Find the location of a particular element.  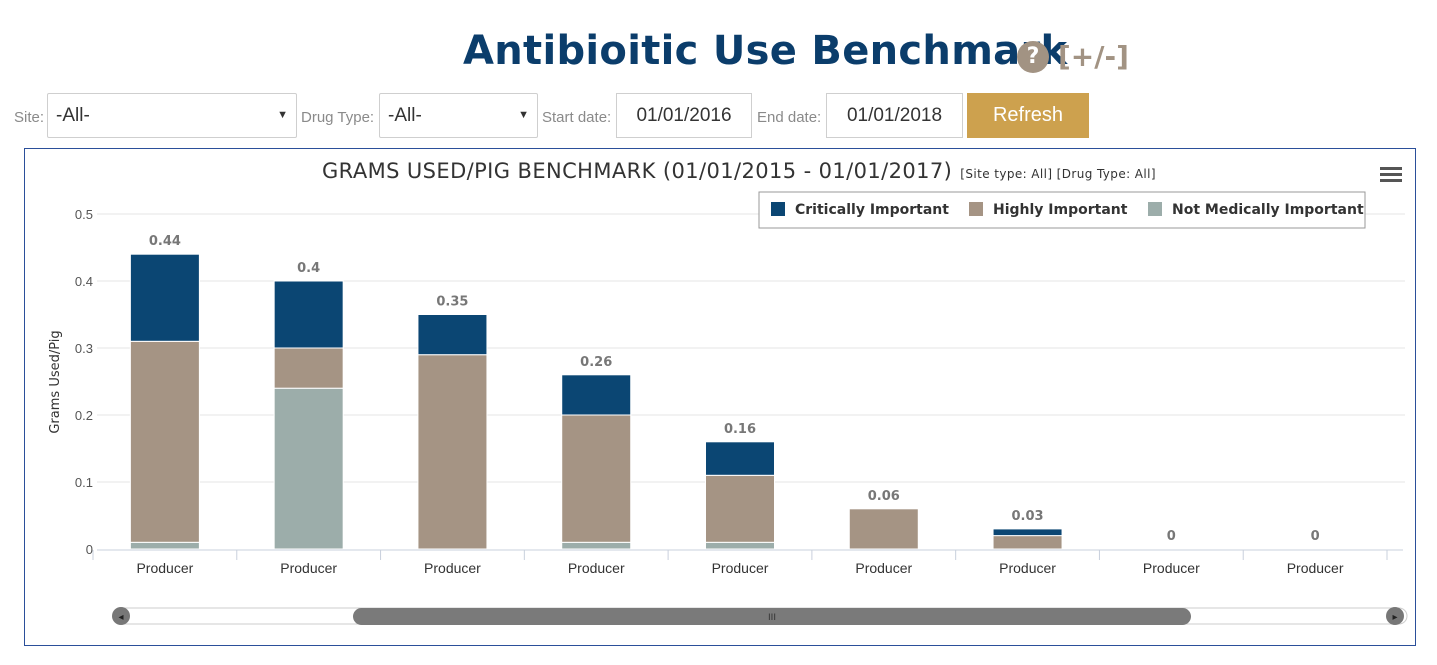

end-date-label: End date: is located at coordinates (789, 117).